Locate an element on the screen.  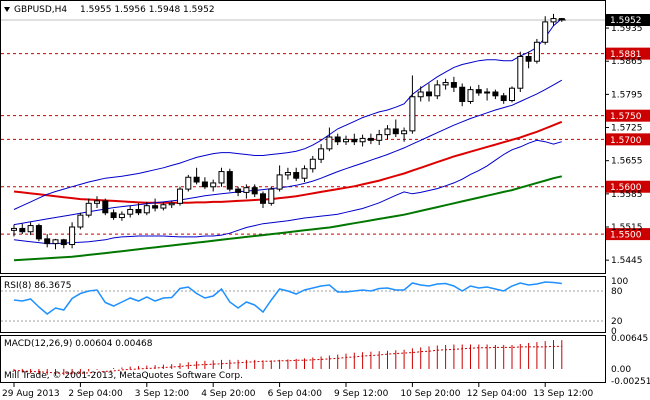
macd-signal-line is located at coordinates (287, 359).